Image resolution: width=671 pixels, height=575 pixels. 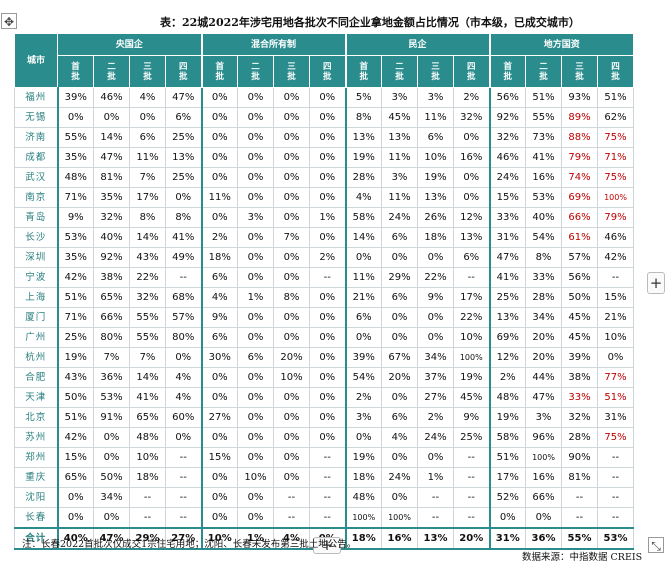 I want to click on share-cell: 27%, so click(x=219, y=417).